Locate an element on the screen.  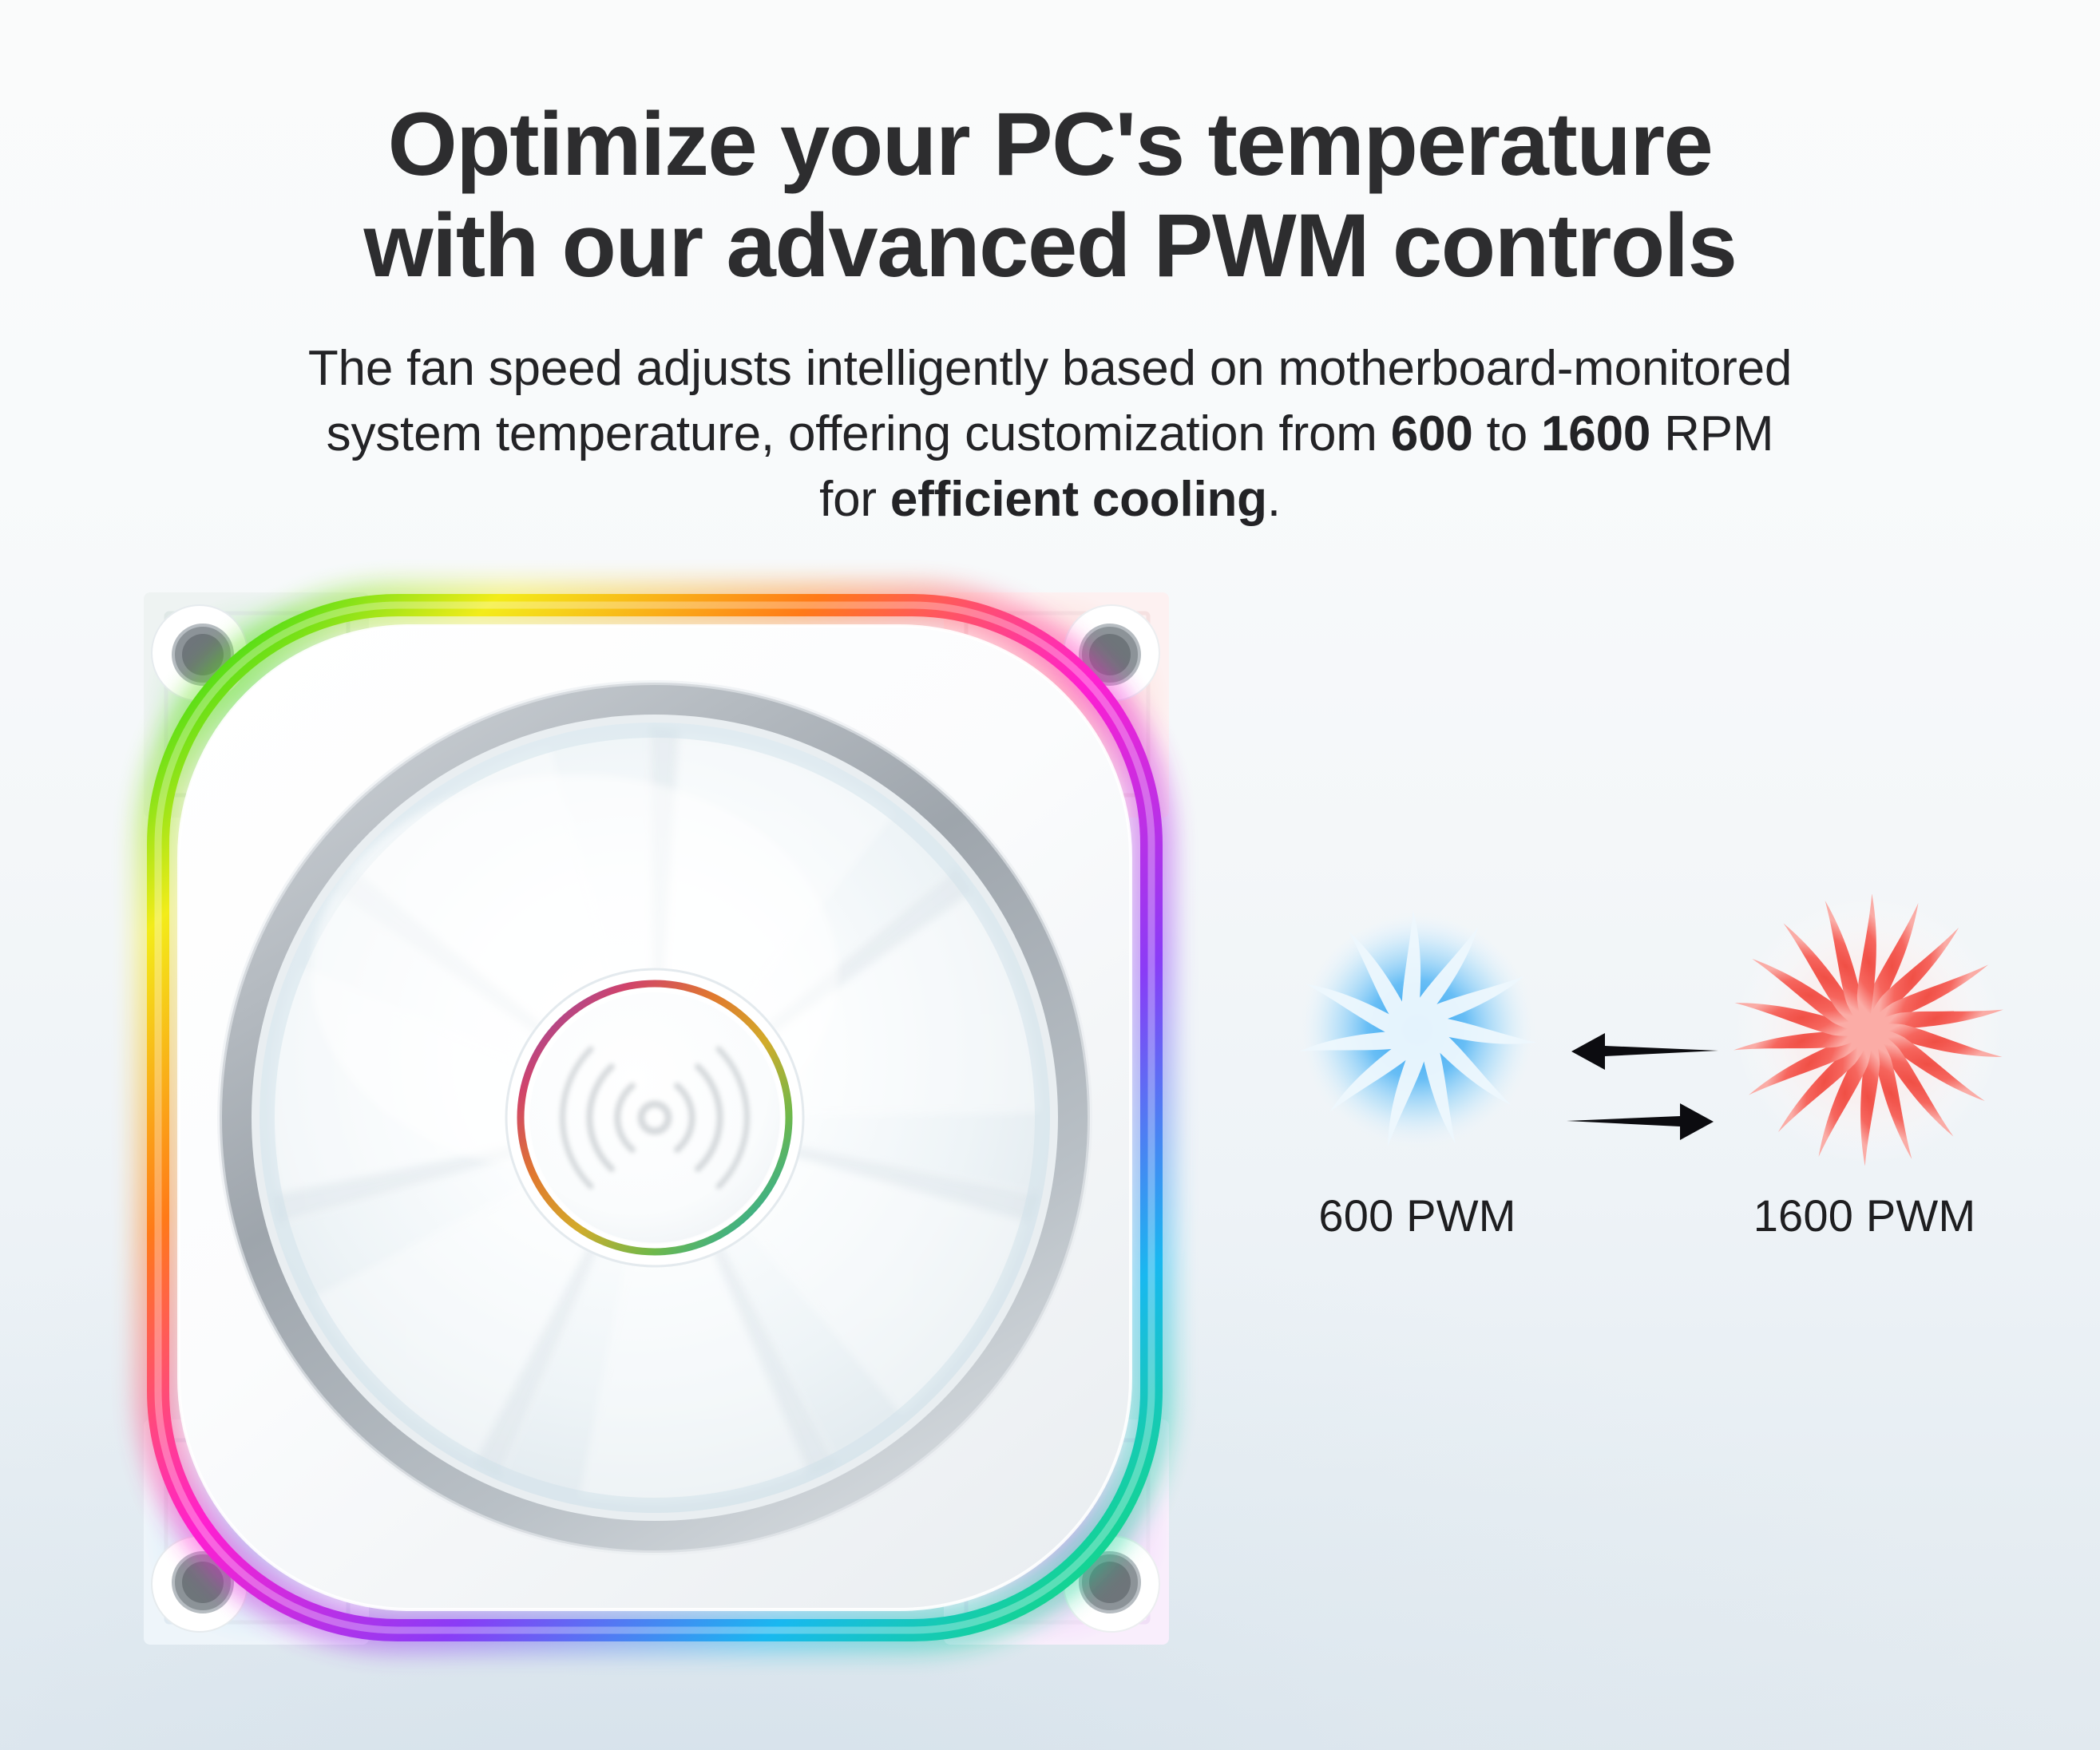
speed-transition-arrows is located at coordinates (1642, 1086).